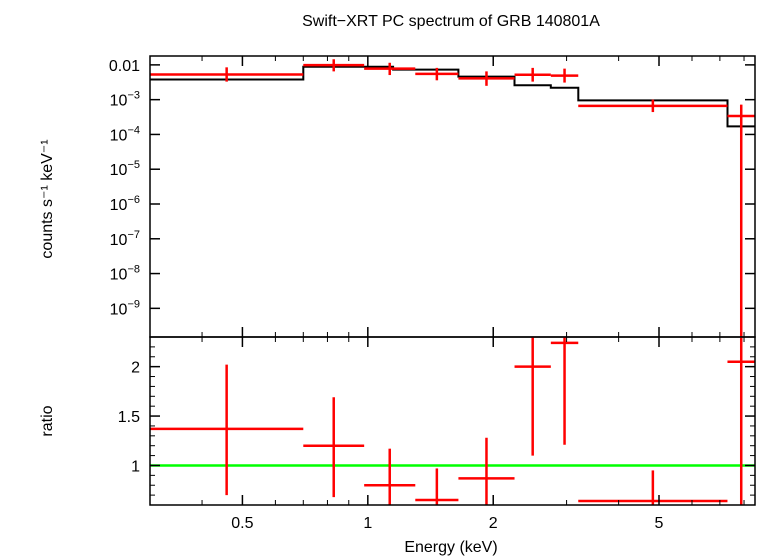  Describe the element at coordinates (451, 21) in the screenshot. I see `chart-title: Swift−XRT PC spectrum of GRB 140801A` at that location.